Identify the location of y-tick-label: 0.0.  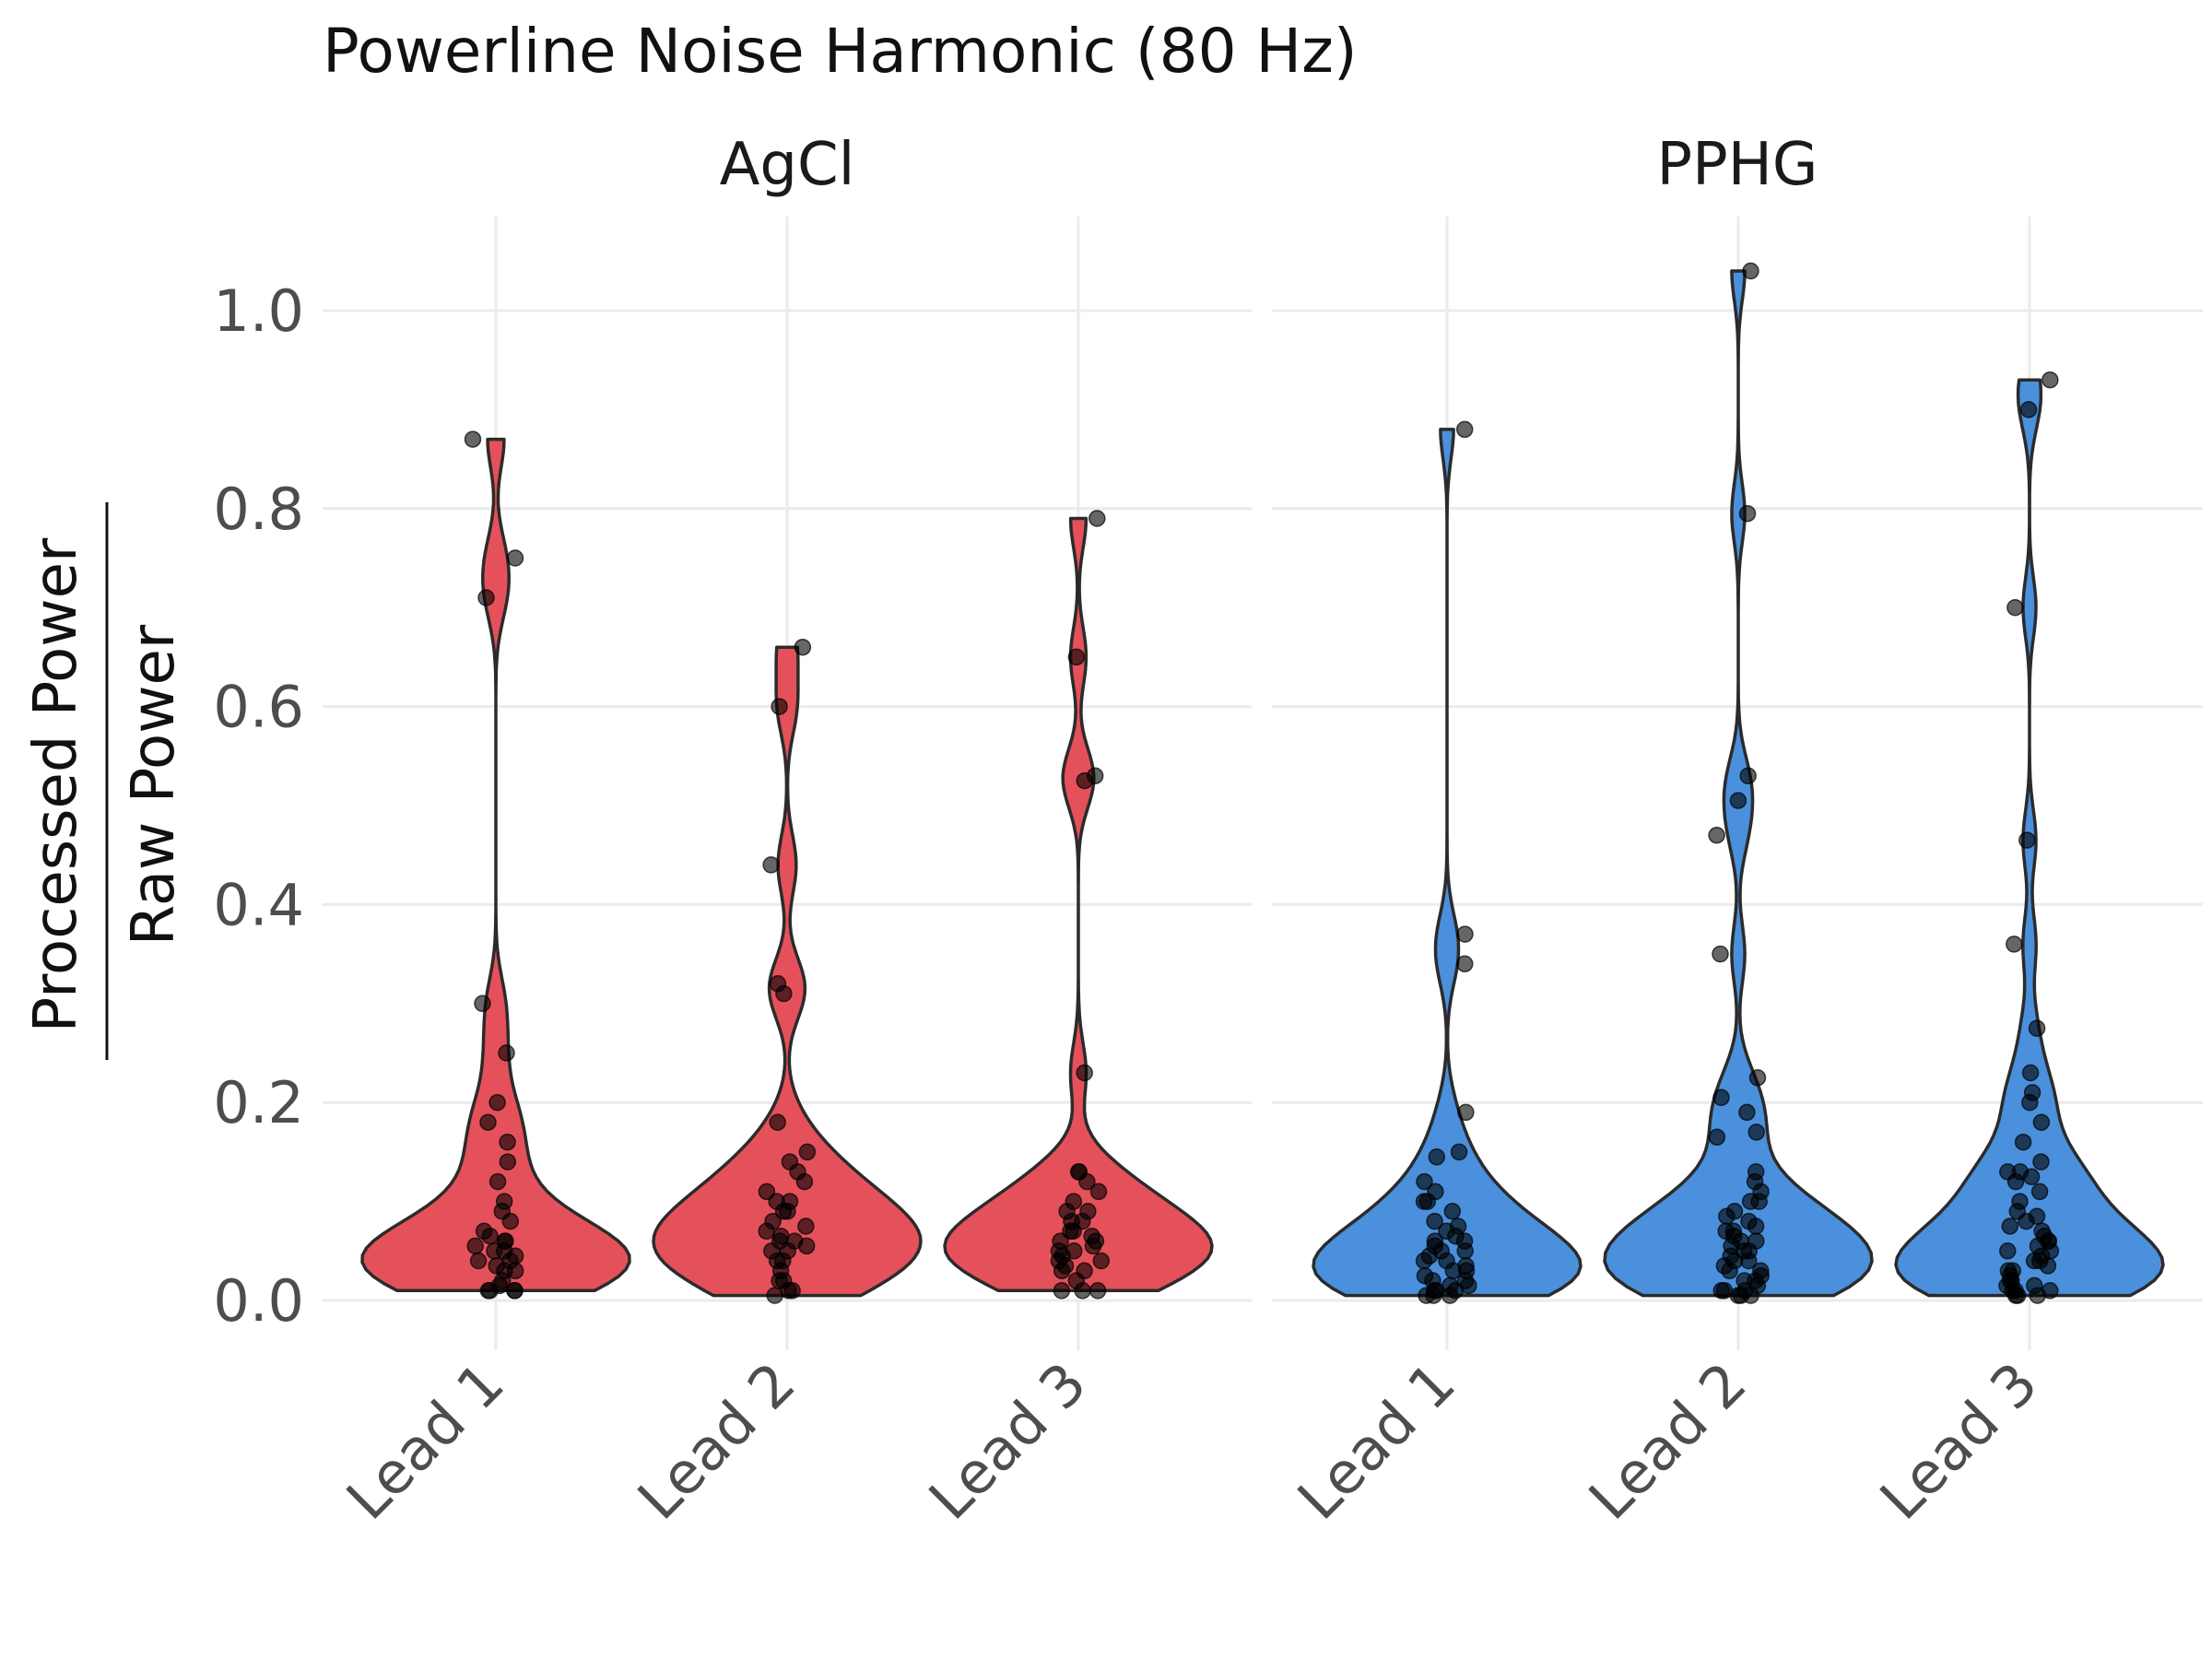
(258, 1301).